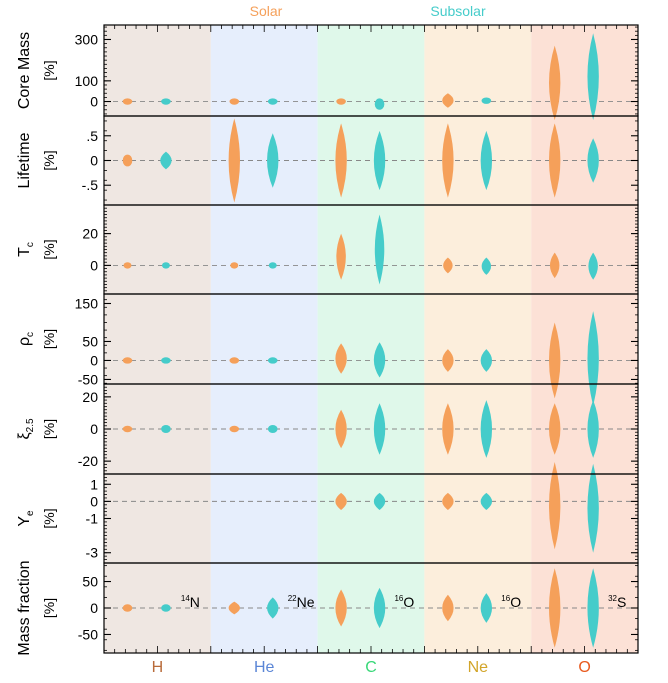  Describe the element at coordinates (554, 83) in the screenshot. I see `core-mass-solar-o` at that location.